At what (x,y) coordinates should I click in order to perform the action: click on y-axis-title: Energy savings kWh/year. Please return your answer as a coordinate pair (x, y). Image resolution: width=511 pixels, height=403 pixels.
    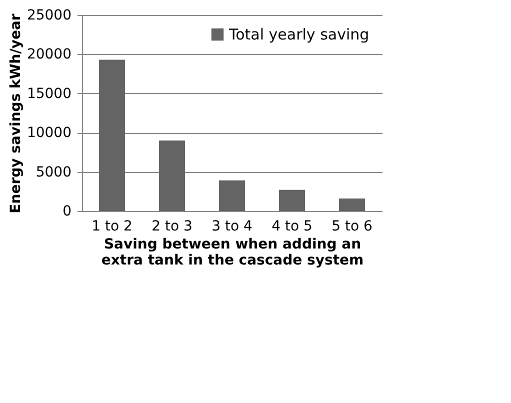
    Looking at the image, I should click on (16, 114).